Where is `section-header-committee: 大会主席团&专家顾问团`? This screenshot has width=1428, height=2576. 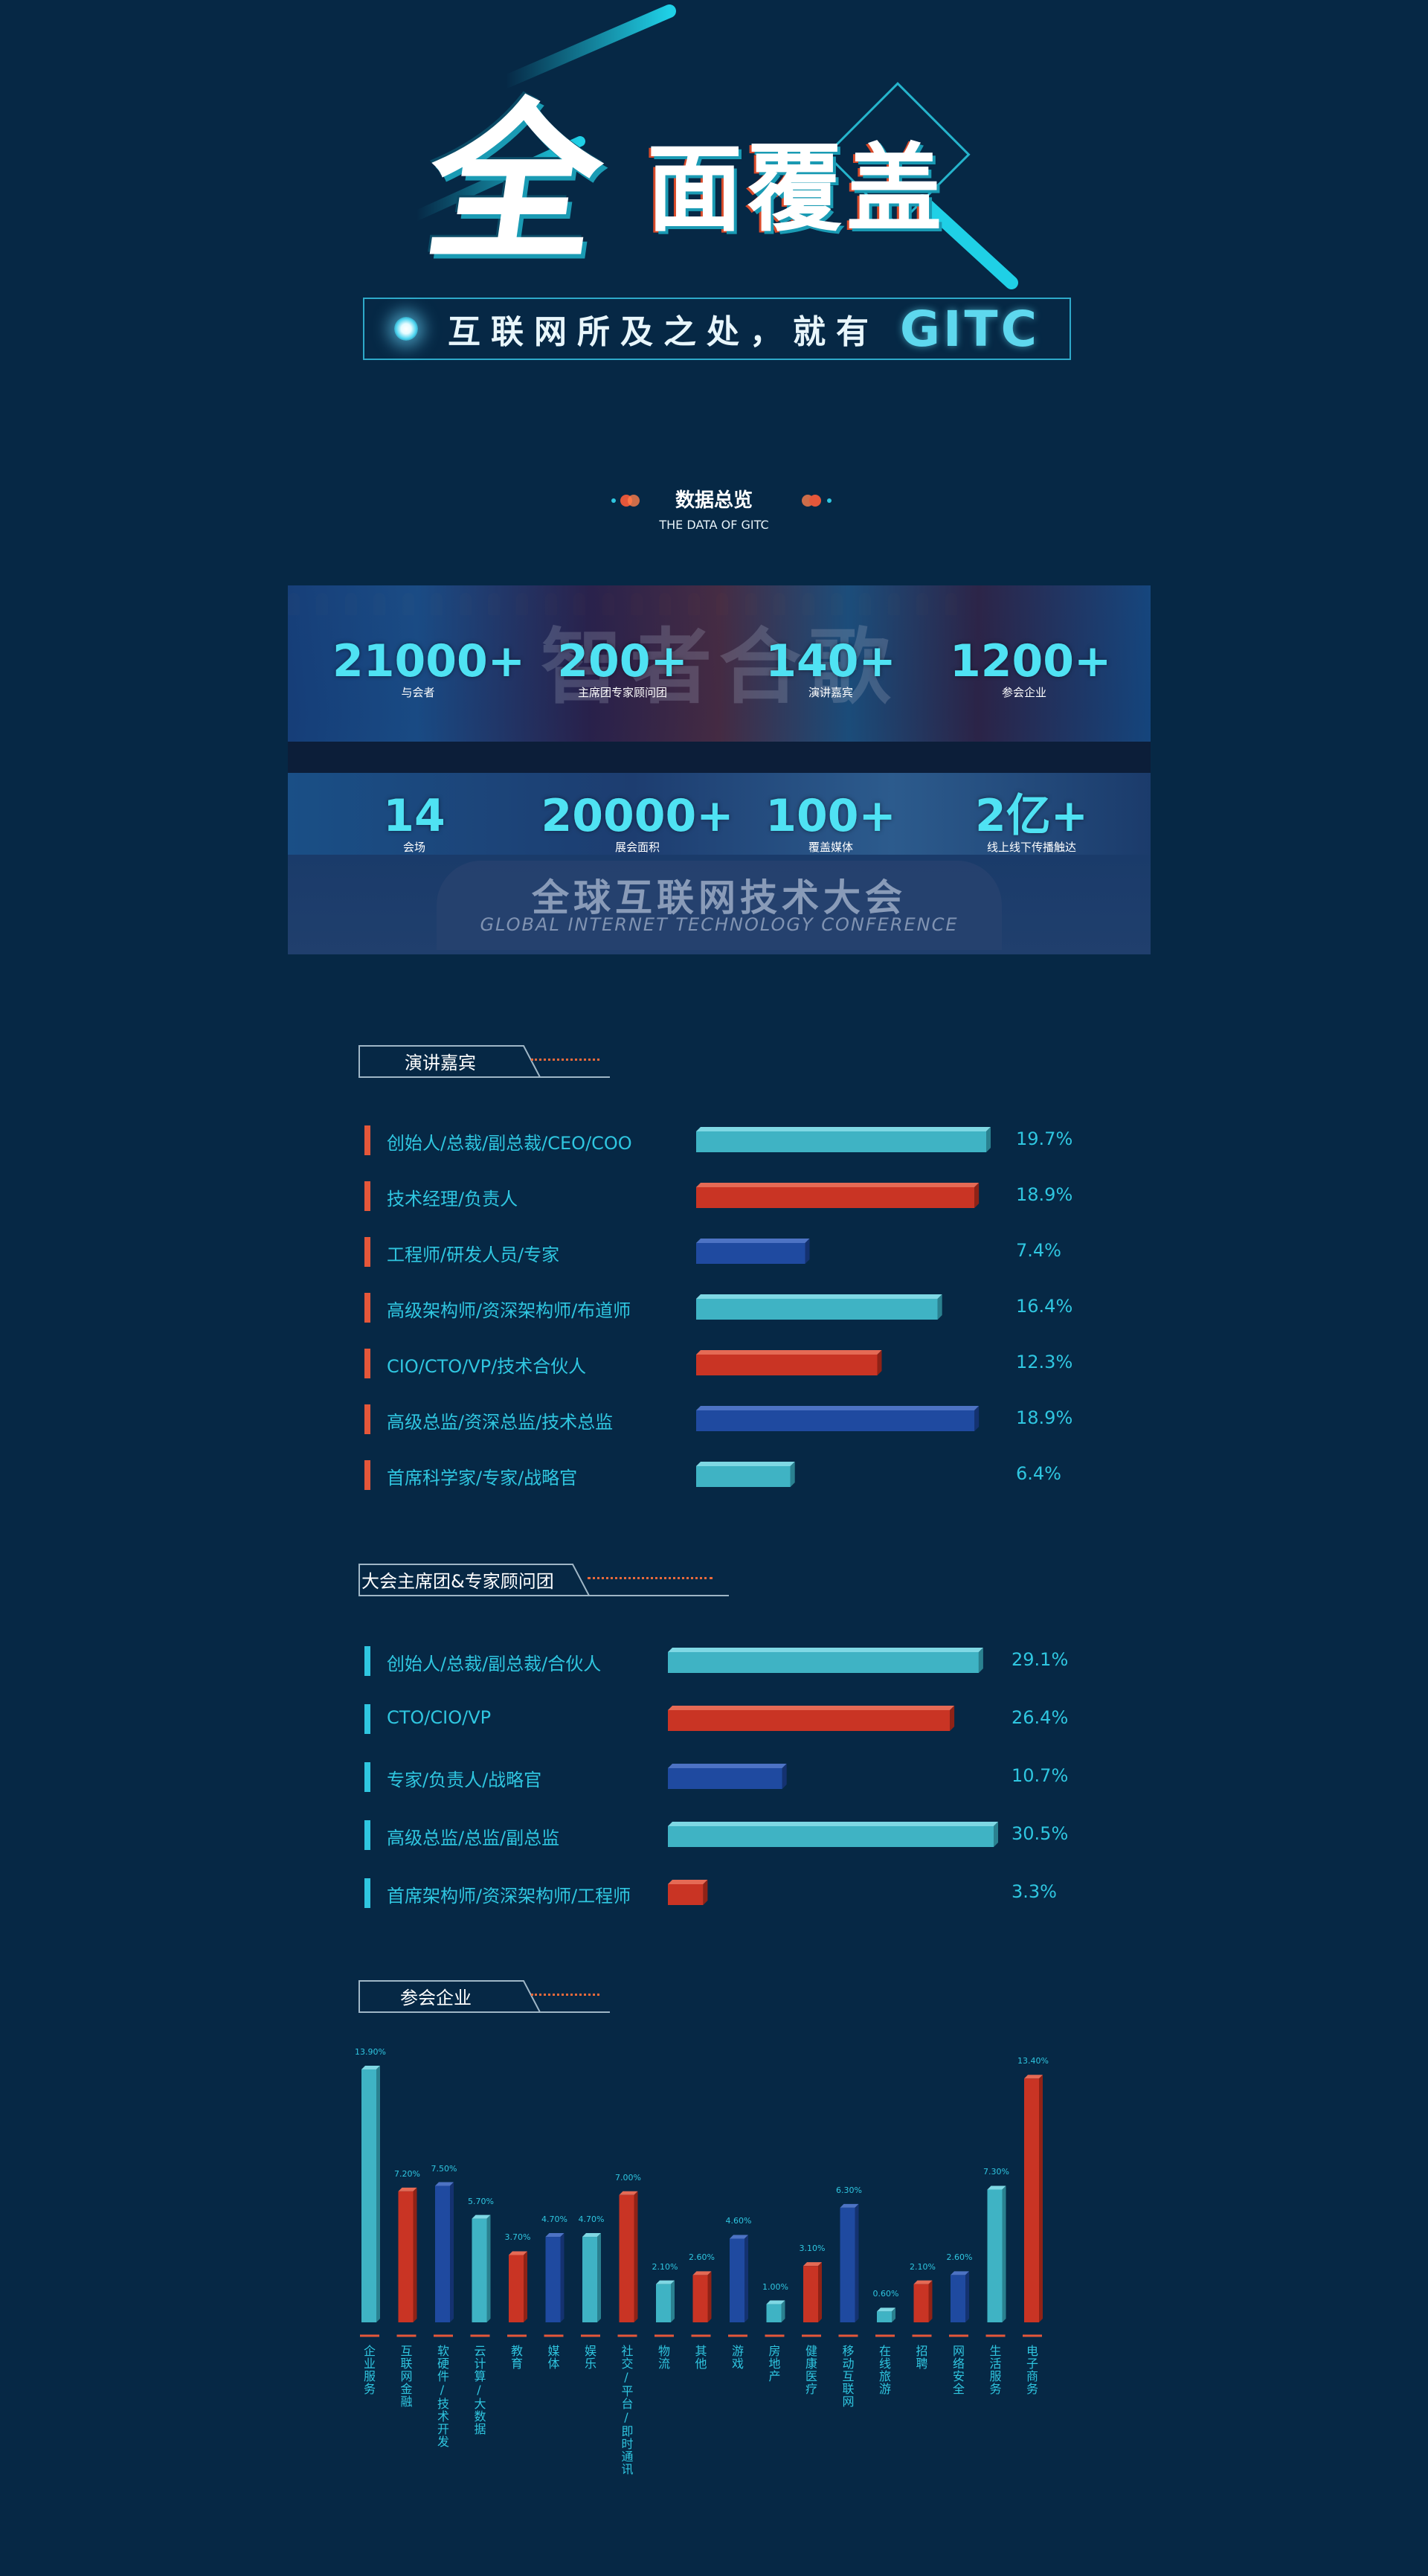
section-header-committee: 大会主席团&专家顾问团 is located at coordinates (544, 1580).